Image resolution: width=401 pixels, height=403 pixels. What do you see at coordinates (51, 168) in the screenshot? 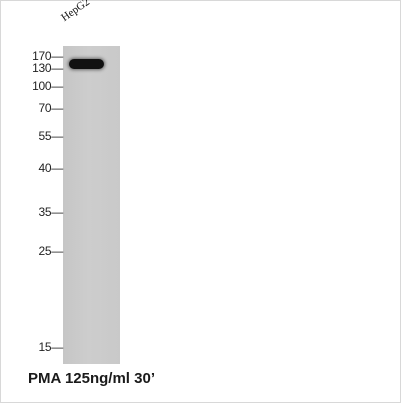
I see `marker-40: 40—` at bounding box center [51, 168].